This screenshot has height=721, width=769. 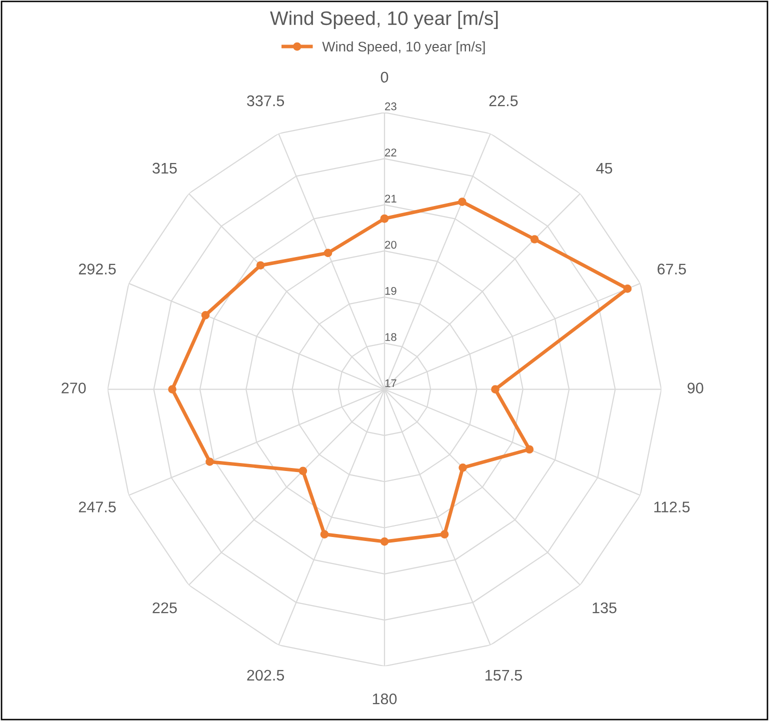 I want to click on spoke-label: 45, so click(x=604, y=168).